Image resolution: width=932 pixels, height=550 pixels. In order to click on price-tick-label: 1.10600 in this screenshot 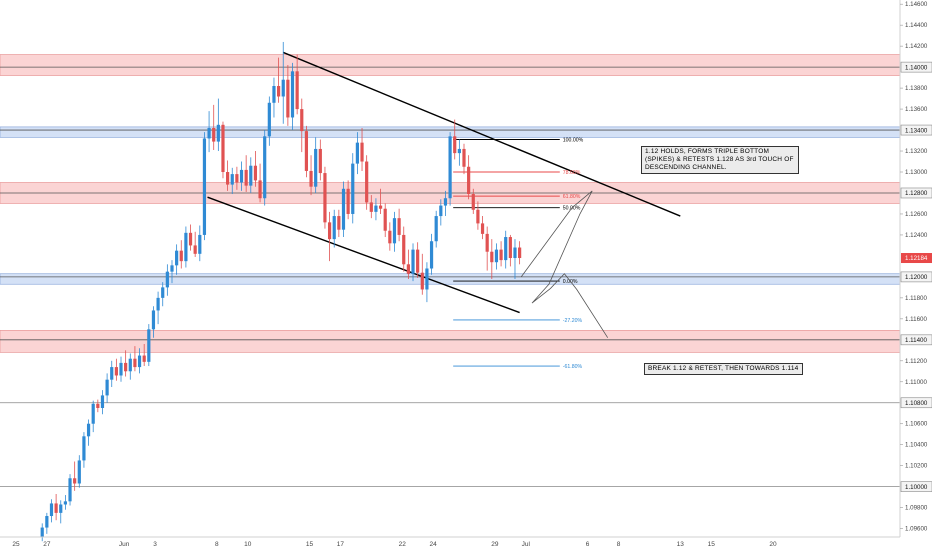, I will do `click(916, 424)`.